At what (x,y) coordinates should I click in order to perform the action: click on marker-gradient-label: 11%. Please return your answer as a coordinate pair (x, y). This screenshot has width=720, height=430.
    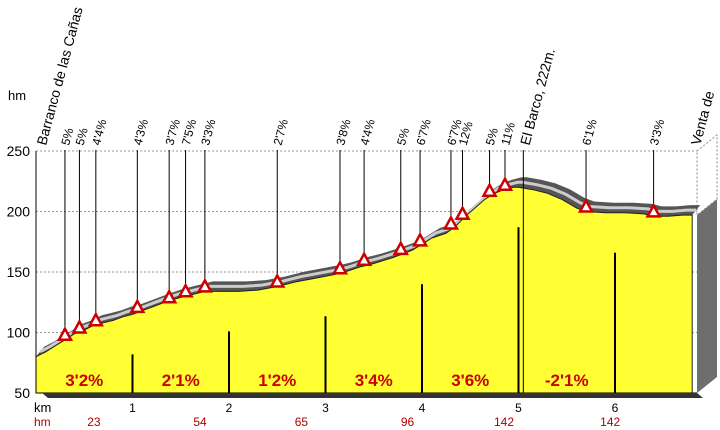
    Looking at the image, I should click on (508, 133).